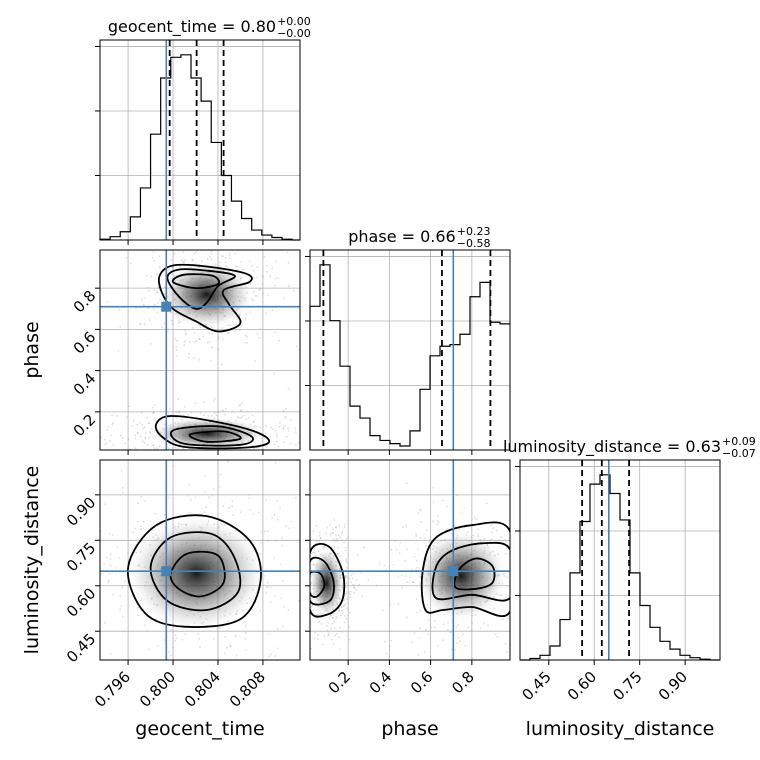 The image size is (760, 760). I want to click on y-axis-label-luminosity_distance: luminosity_distance, so click(32, 560).